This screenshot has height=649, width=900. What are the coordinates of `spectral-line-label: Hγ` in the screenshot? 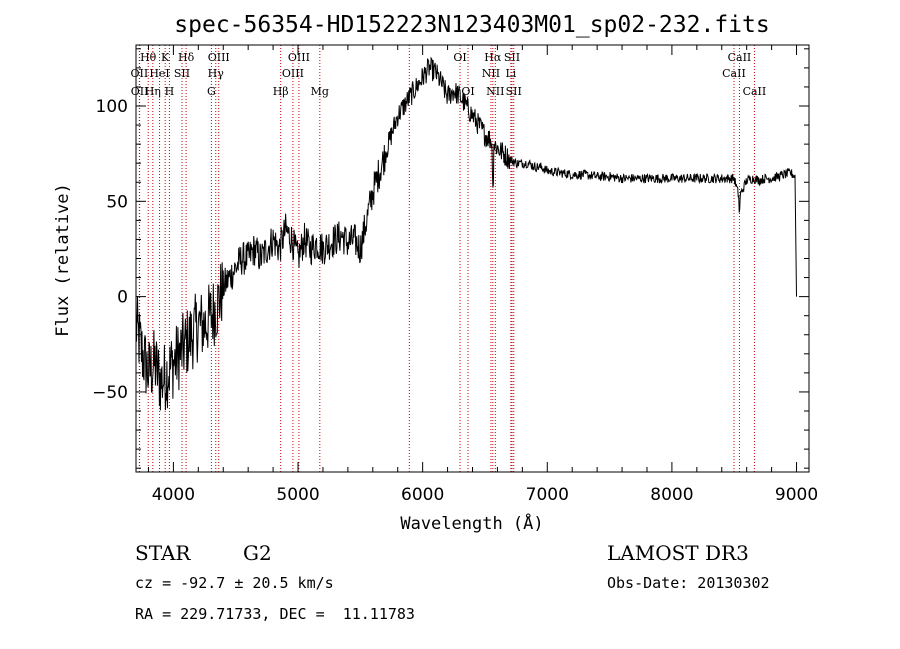 It's located at (216, 73).